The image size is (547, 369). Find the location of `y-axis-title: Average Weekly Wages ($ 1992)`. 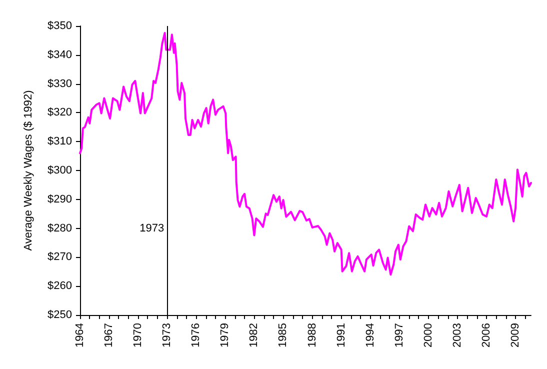

y-axis-title: Average Weekly Wages ($ 1992) is located at coordinates (28, 170).